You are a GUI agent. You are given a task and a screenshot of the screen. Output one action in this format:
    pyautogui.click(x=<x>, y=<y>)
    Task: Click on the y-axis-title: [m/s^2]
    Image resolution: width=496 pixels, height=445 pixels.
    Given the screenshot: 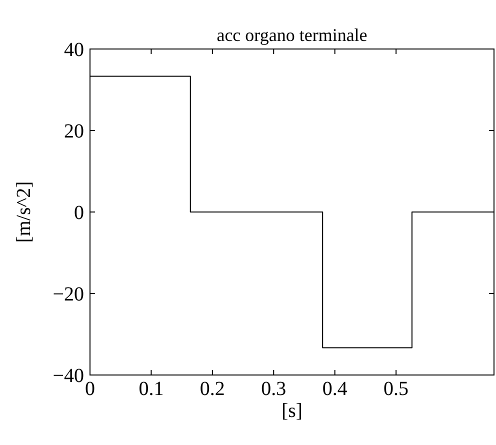 What is the action you would take?
    pyautogui.click(x=24, y=212)
    